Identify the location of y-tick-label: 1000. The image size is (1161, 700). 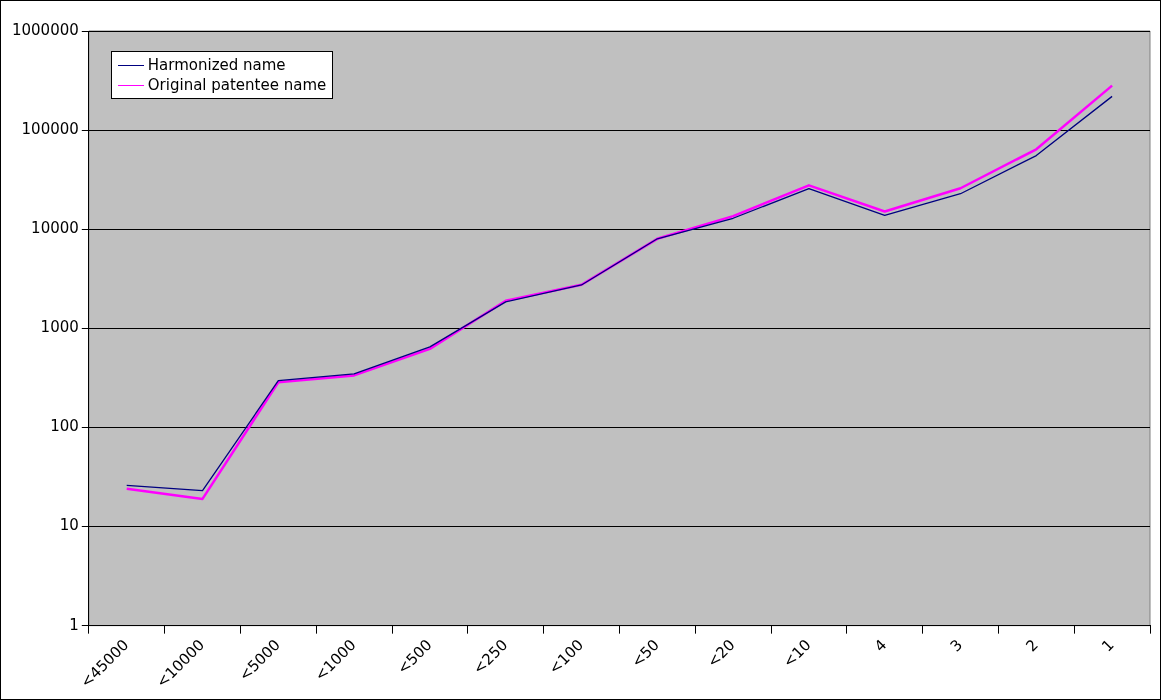
(59, 327).